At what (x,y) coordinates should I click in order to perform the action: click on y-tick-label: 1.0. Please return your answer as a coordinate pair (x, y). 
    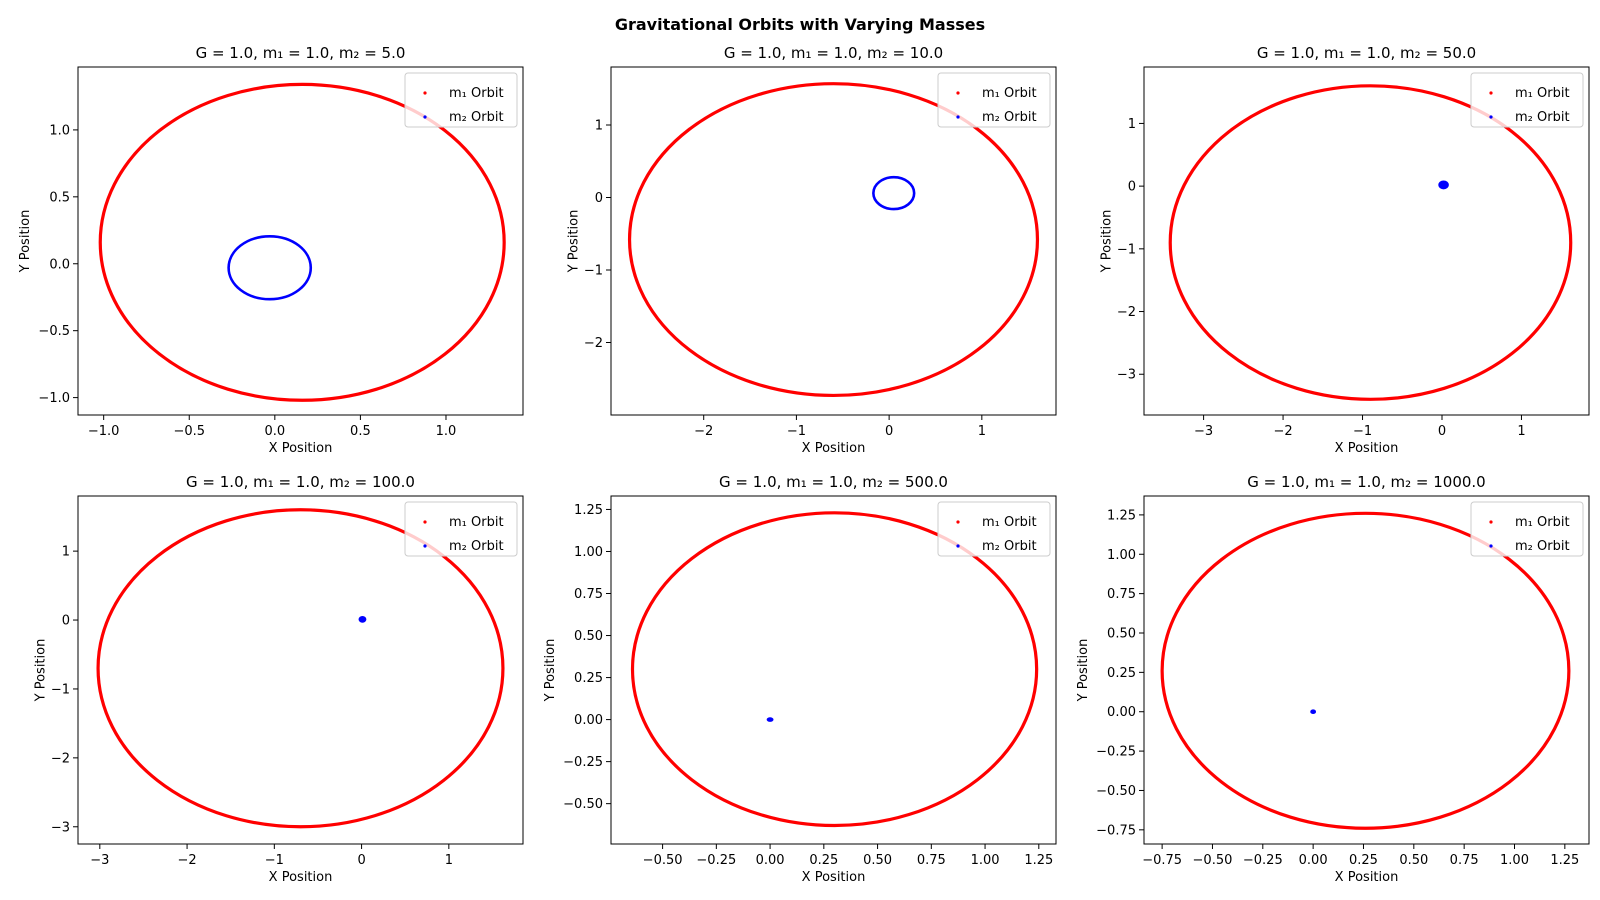
    Looking at the image, I should click on (59, 130).